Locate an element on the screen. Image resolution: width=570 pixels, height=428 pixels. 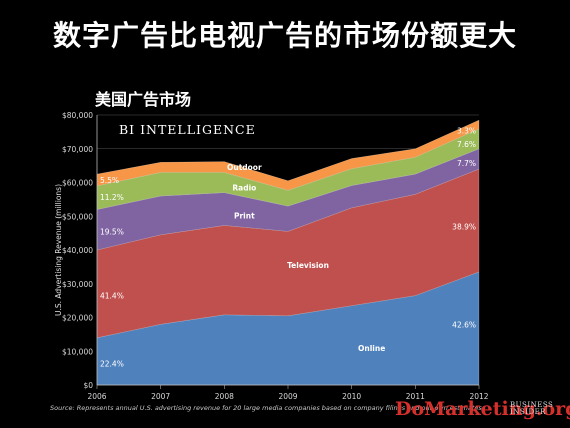
share-annotation: 38.9% is located at coordinates (464, 226).